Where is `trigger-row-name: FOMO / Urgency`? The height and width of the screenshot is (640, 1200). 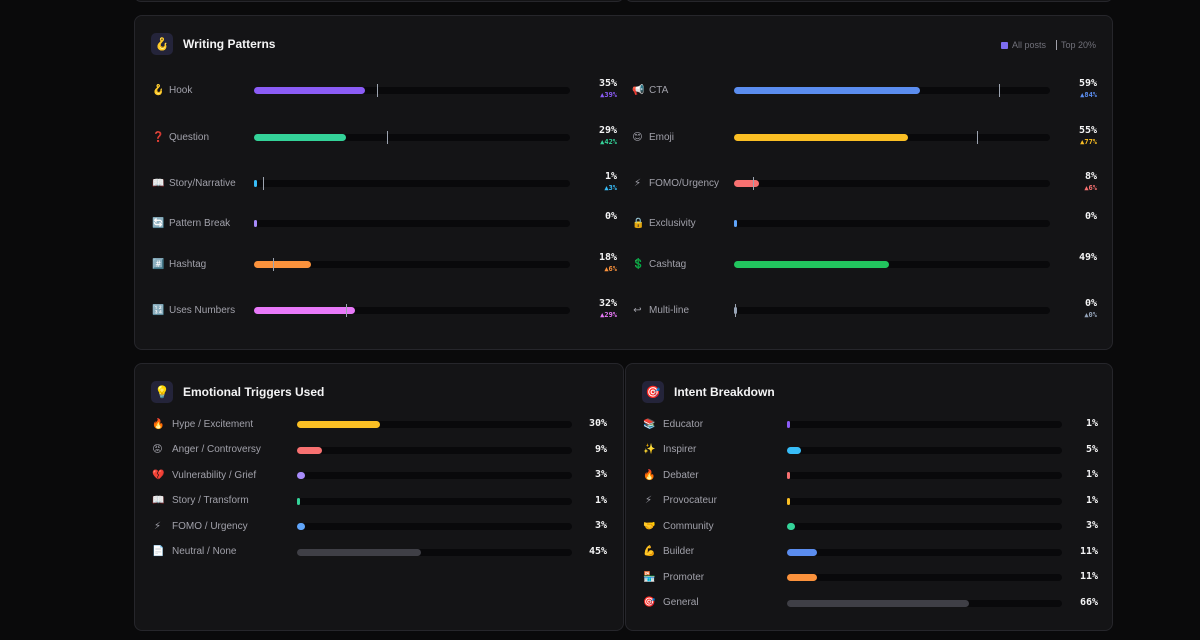 trigger-row-name: FOMO / Urgency is located at coordinates (210, 526).